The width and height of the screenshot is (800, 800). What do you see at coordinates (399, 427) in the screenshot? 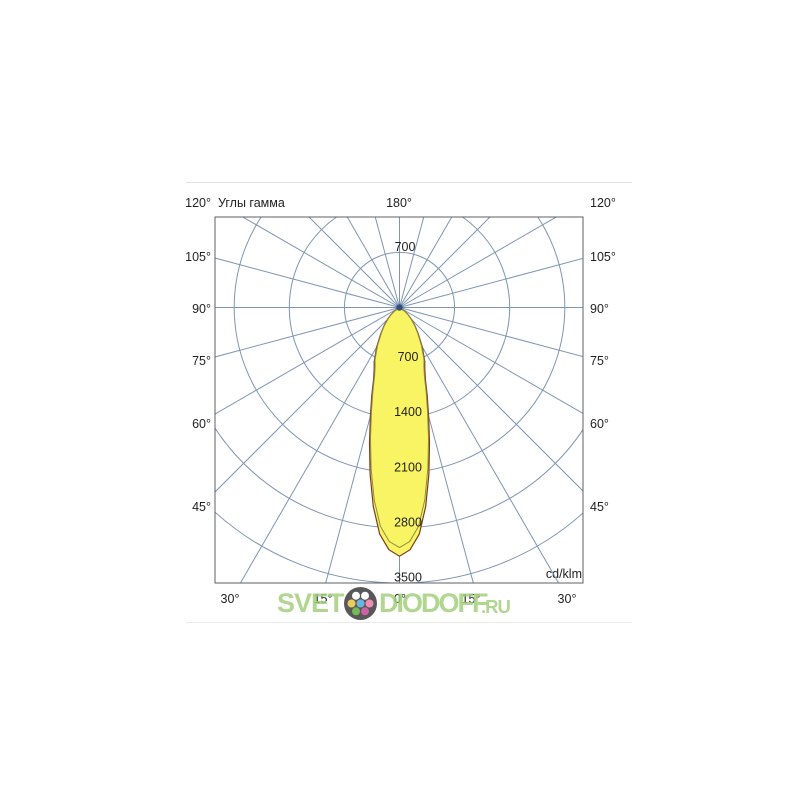
I see `intensity-curve-c90-c270` at bounding box center [399, 427].